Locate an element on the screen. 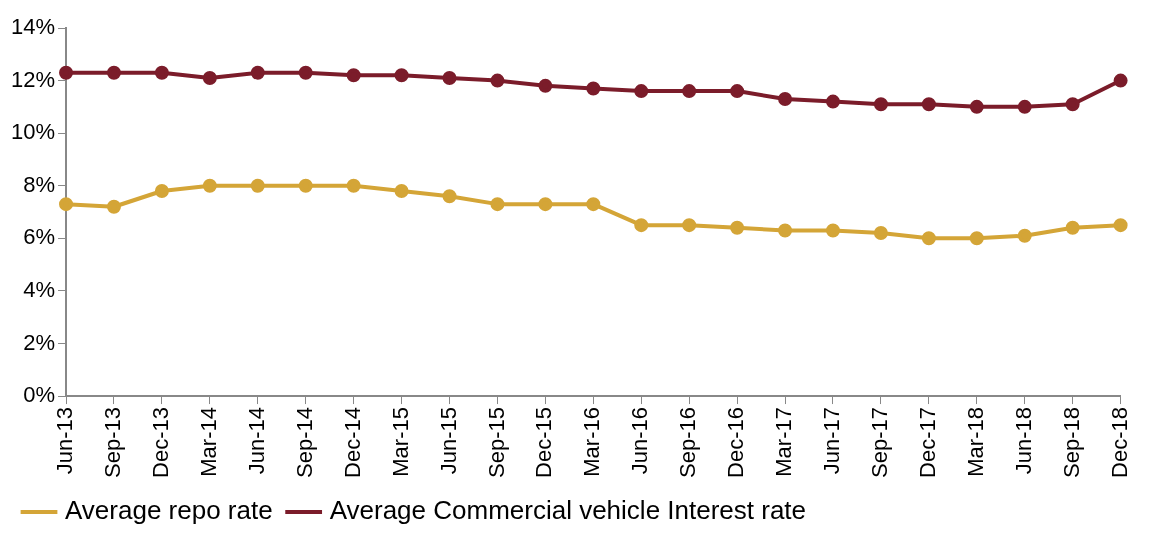 The image size is (1158, 543). x-tick-label: Dec-15 is located at coordinates (544, 442).